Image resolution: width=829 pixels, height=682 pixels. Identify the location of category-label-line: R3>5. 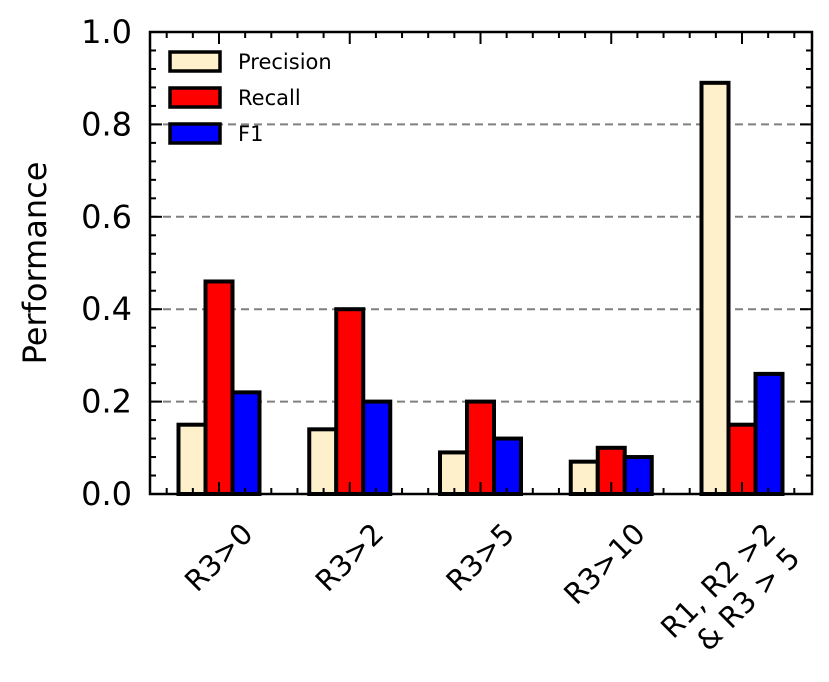
(480, 557).